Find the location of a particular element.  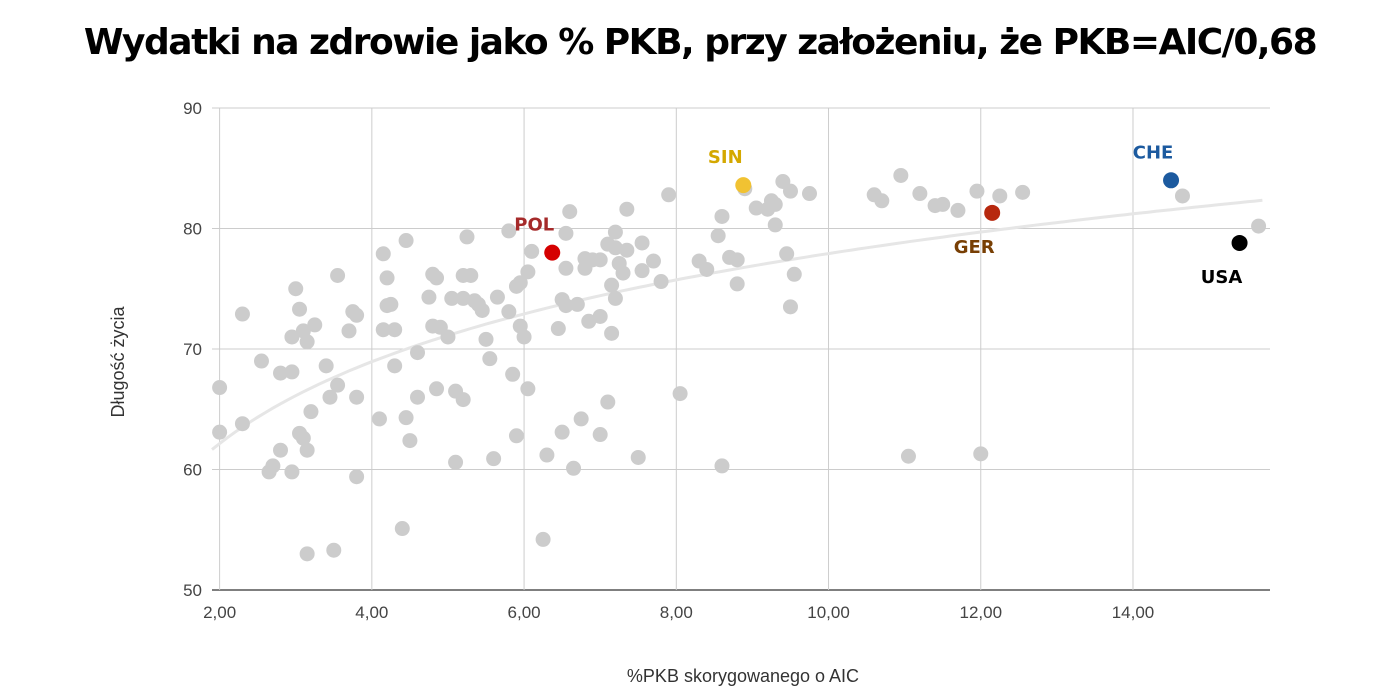

highlighted-points: POL SIN GER CHE USA is located at coordinates (881, 215).